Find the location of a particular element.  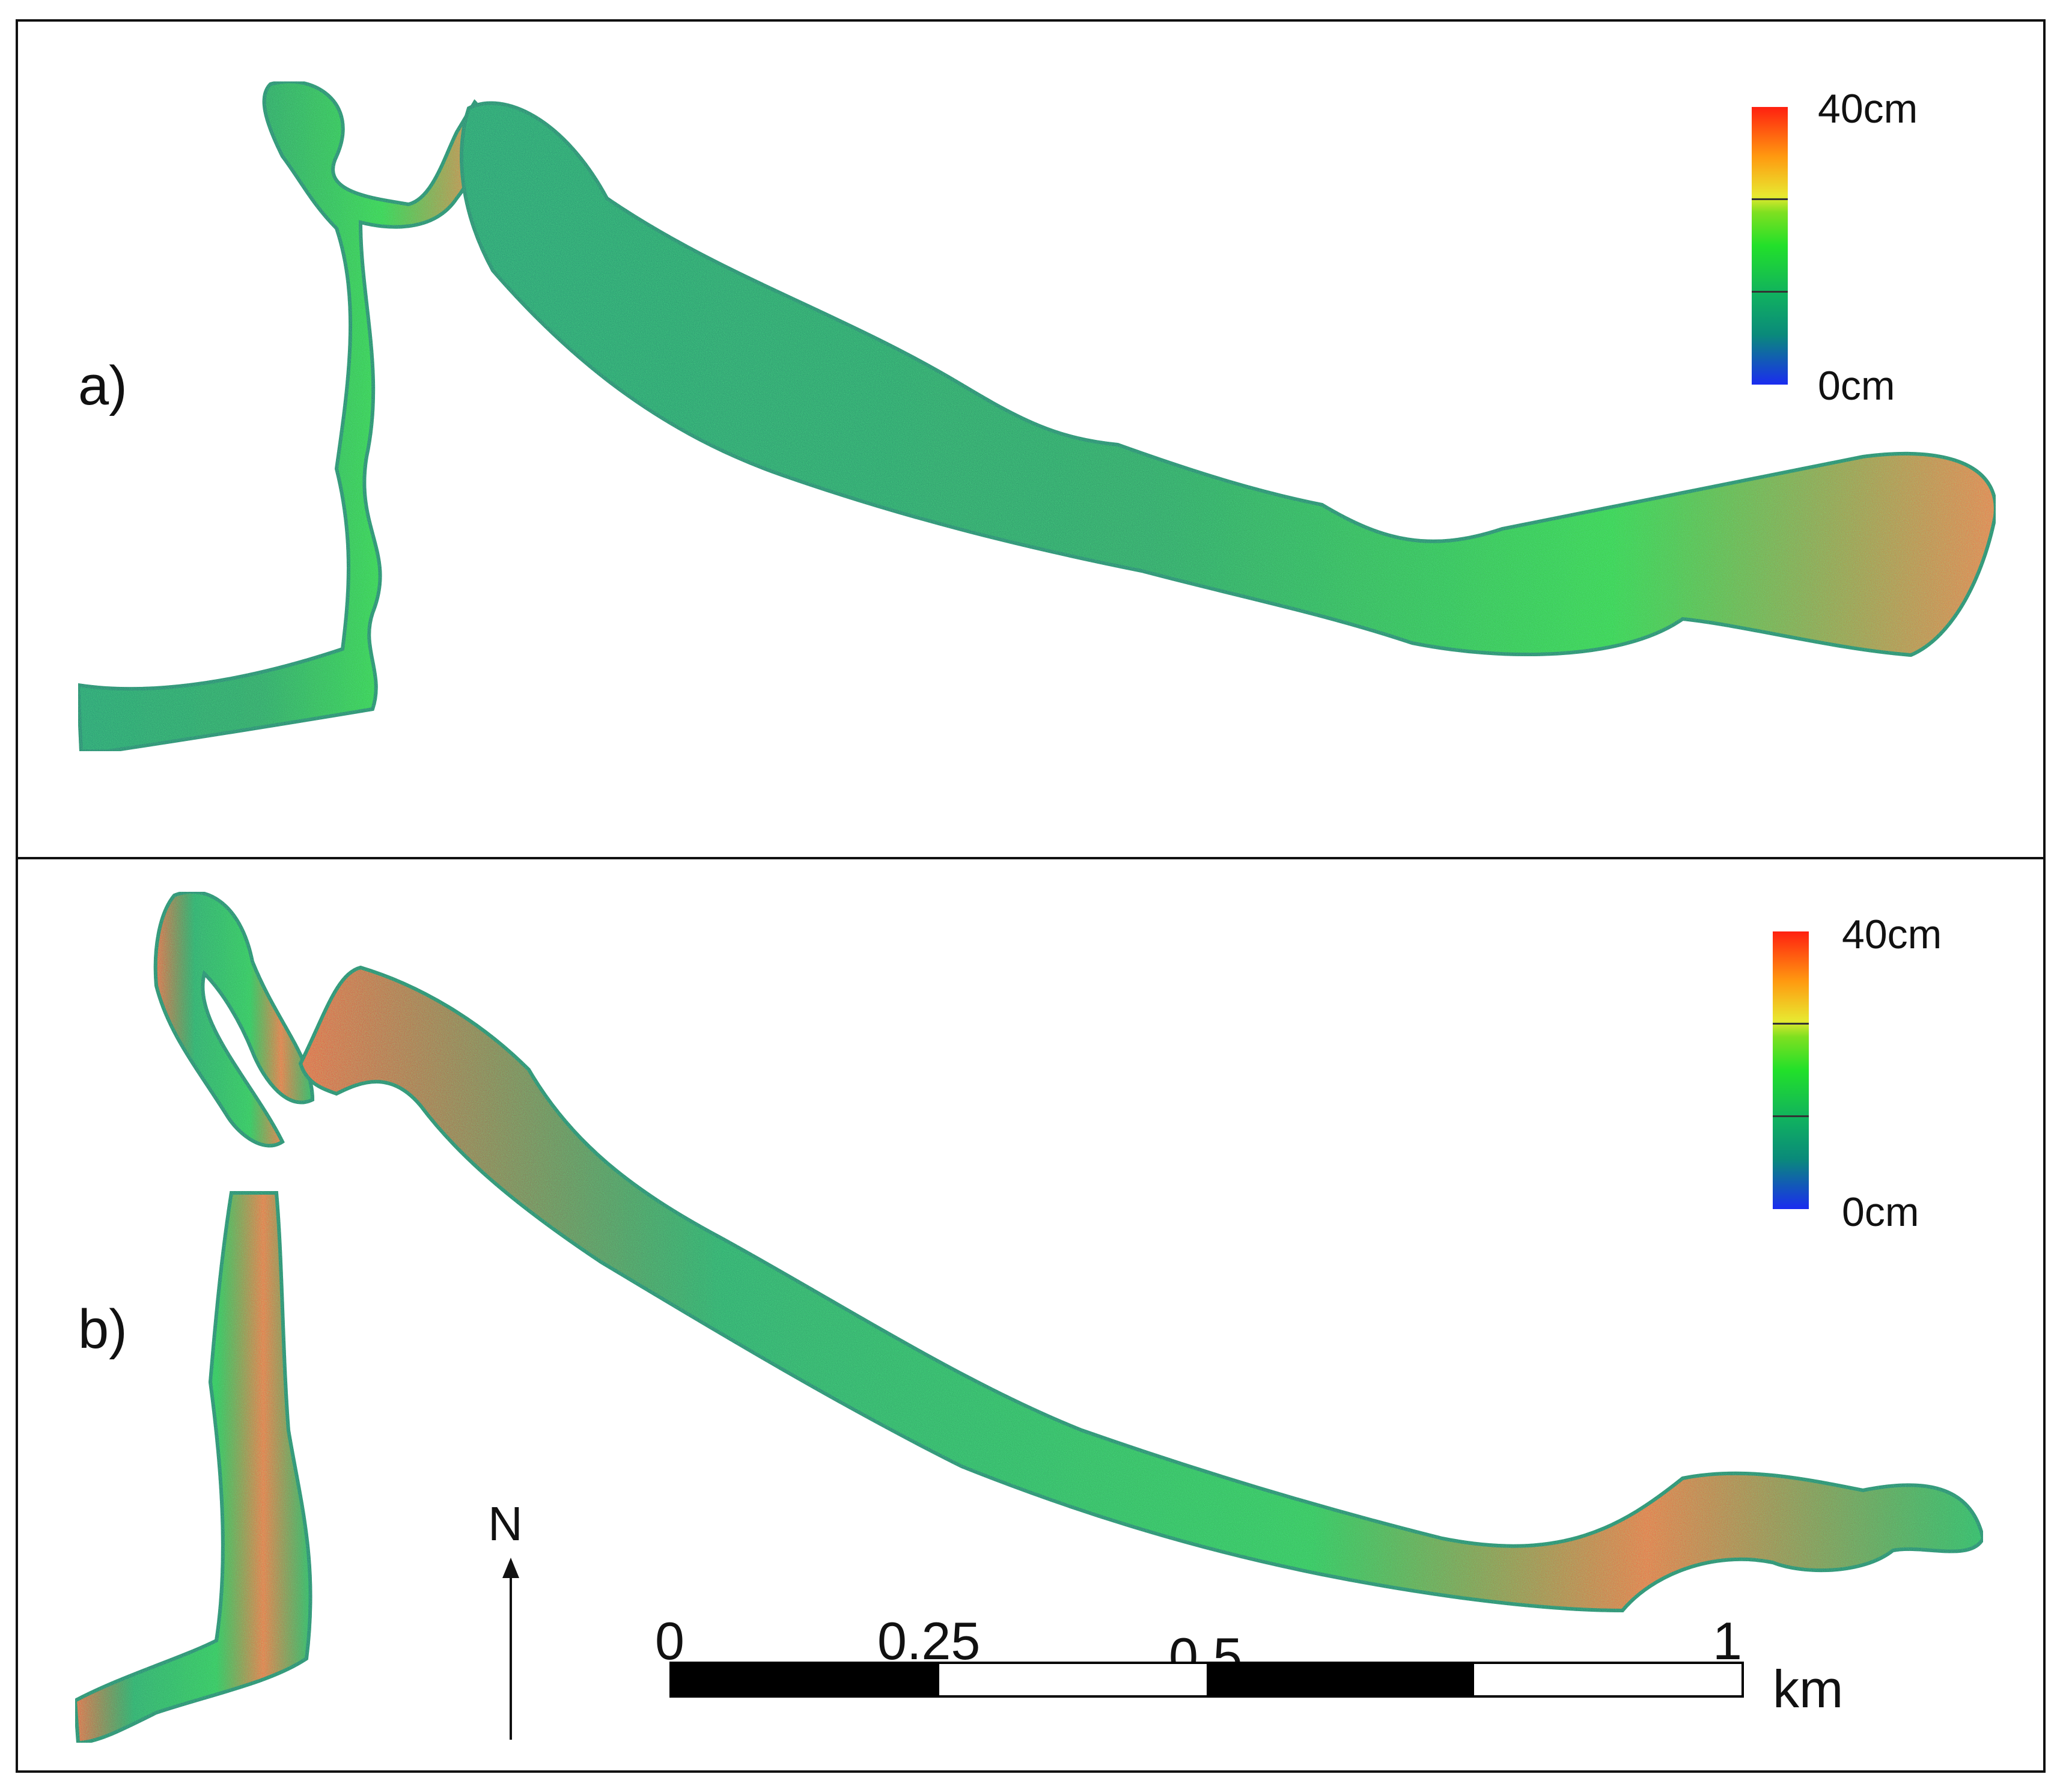

north-arrow-label: N is located at coordinates (505, 1523).